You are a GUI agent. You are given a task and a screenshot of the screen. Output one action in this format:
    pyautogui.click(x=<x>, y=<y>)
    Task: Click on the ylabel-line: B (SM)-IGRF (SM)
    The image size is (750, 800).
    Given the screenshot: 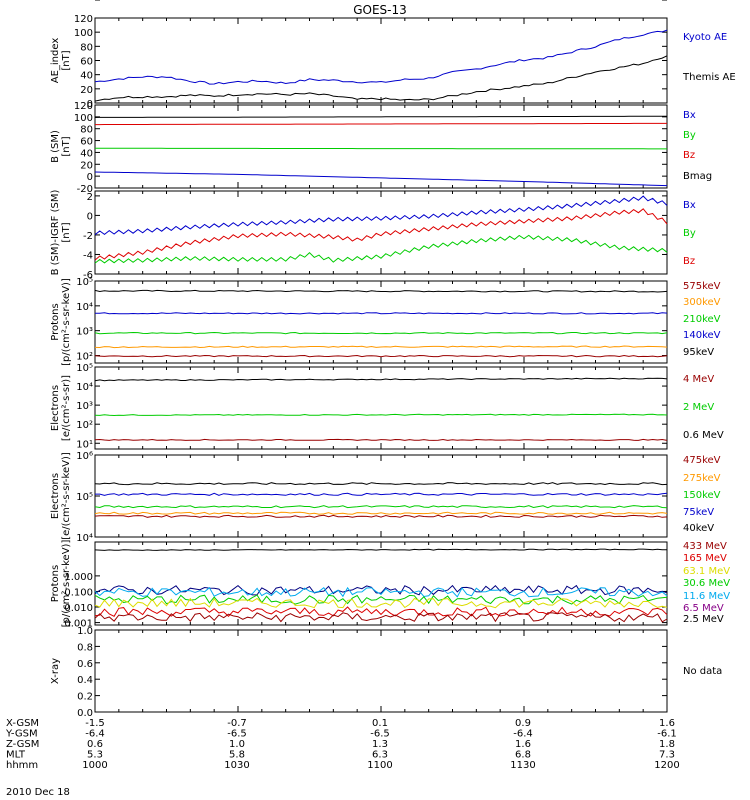 What is the action you would take?
    pyautogui.click(x=55, y=233)
    